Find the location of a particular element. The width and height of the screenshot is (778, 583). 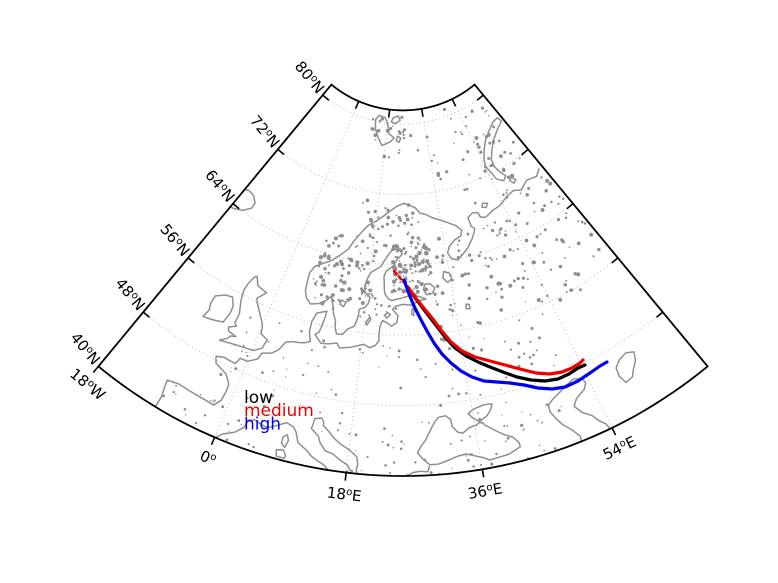

lon-label-18: 18oE is located at coordinates (344, 494).